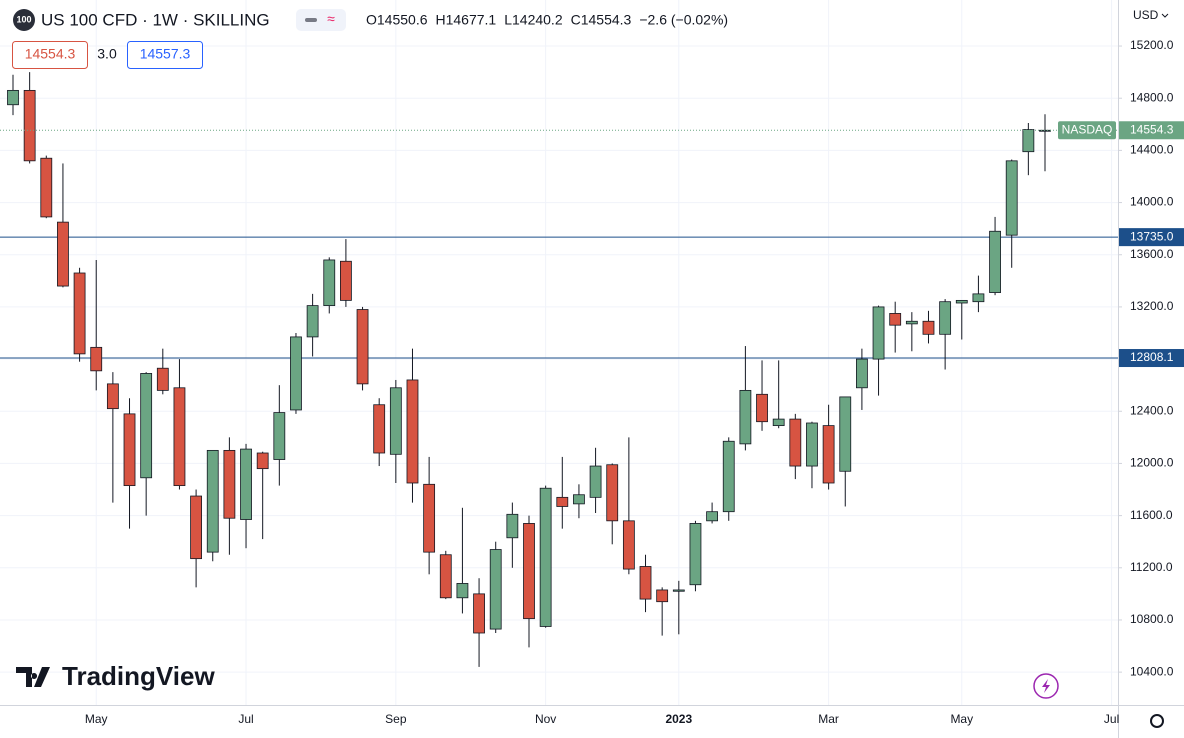 The height and width of the screenshot is (738, 1184). What do you see at coordinates (1157, 721) in the screenshot?
I see `settings-icon` at bounding box center [1157, 721].